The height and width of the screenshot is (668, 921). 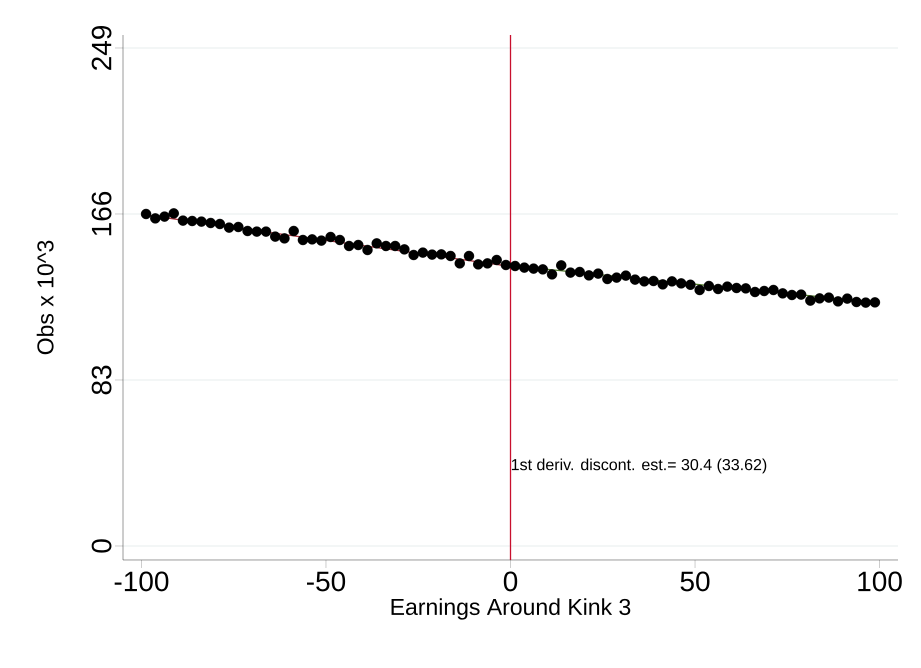 I want to click on x-tick-label: 100, so click(x=880, y=582).